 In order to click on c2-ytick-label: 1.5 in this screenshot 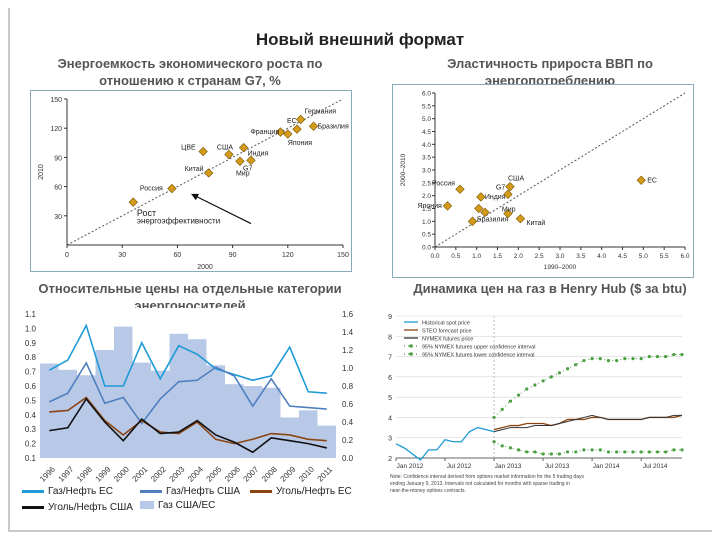, I will do `click(426, 209)`.